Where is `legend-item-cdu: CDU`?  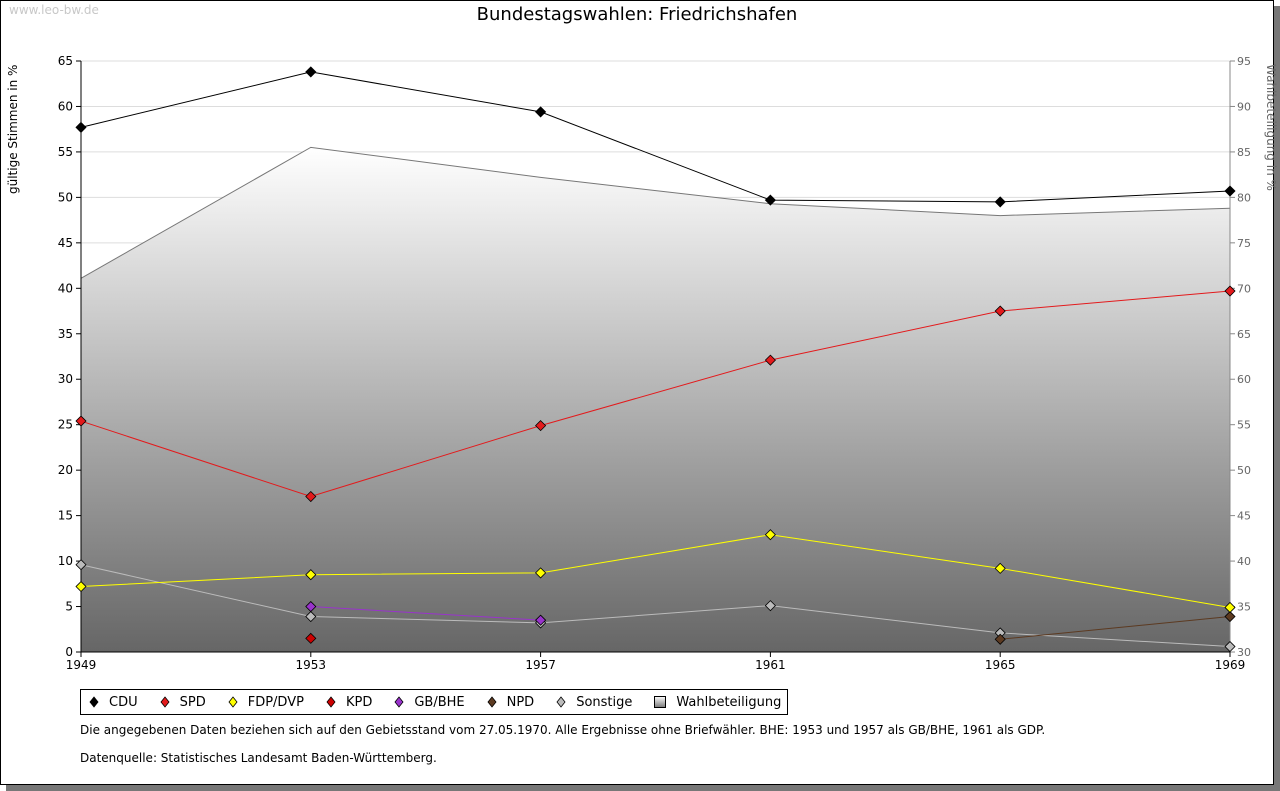
legend-item-cdu: CDU is located at coordinates (113, 702).